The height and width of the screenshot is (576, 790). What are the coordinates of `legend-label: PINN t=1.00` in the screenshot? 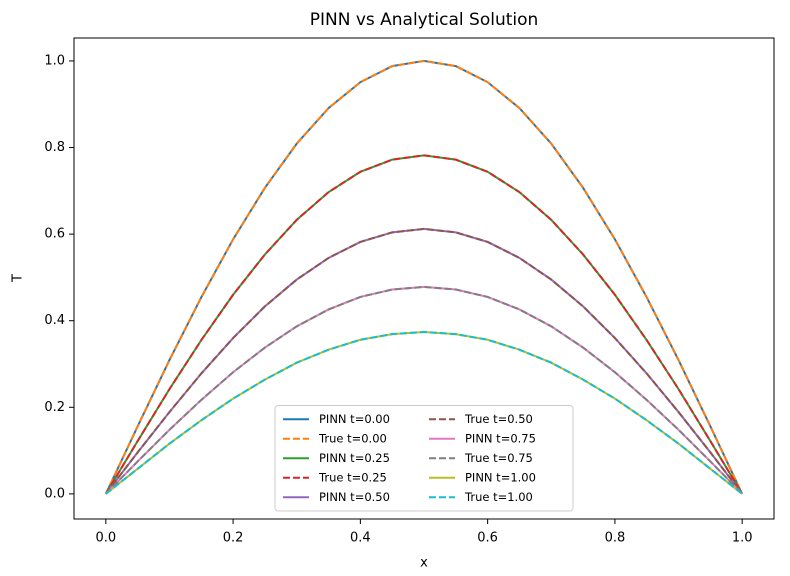 It's located at (500, 477).